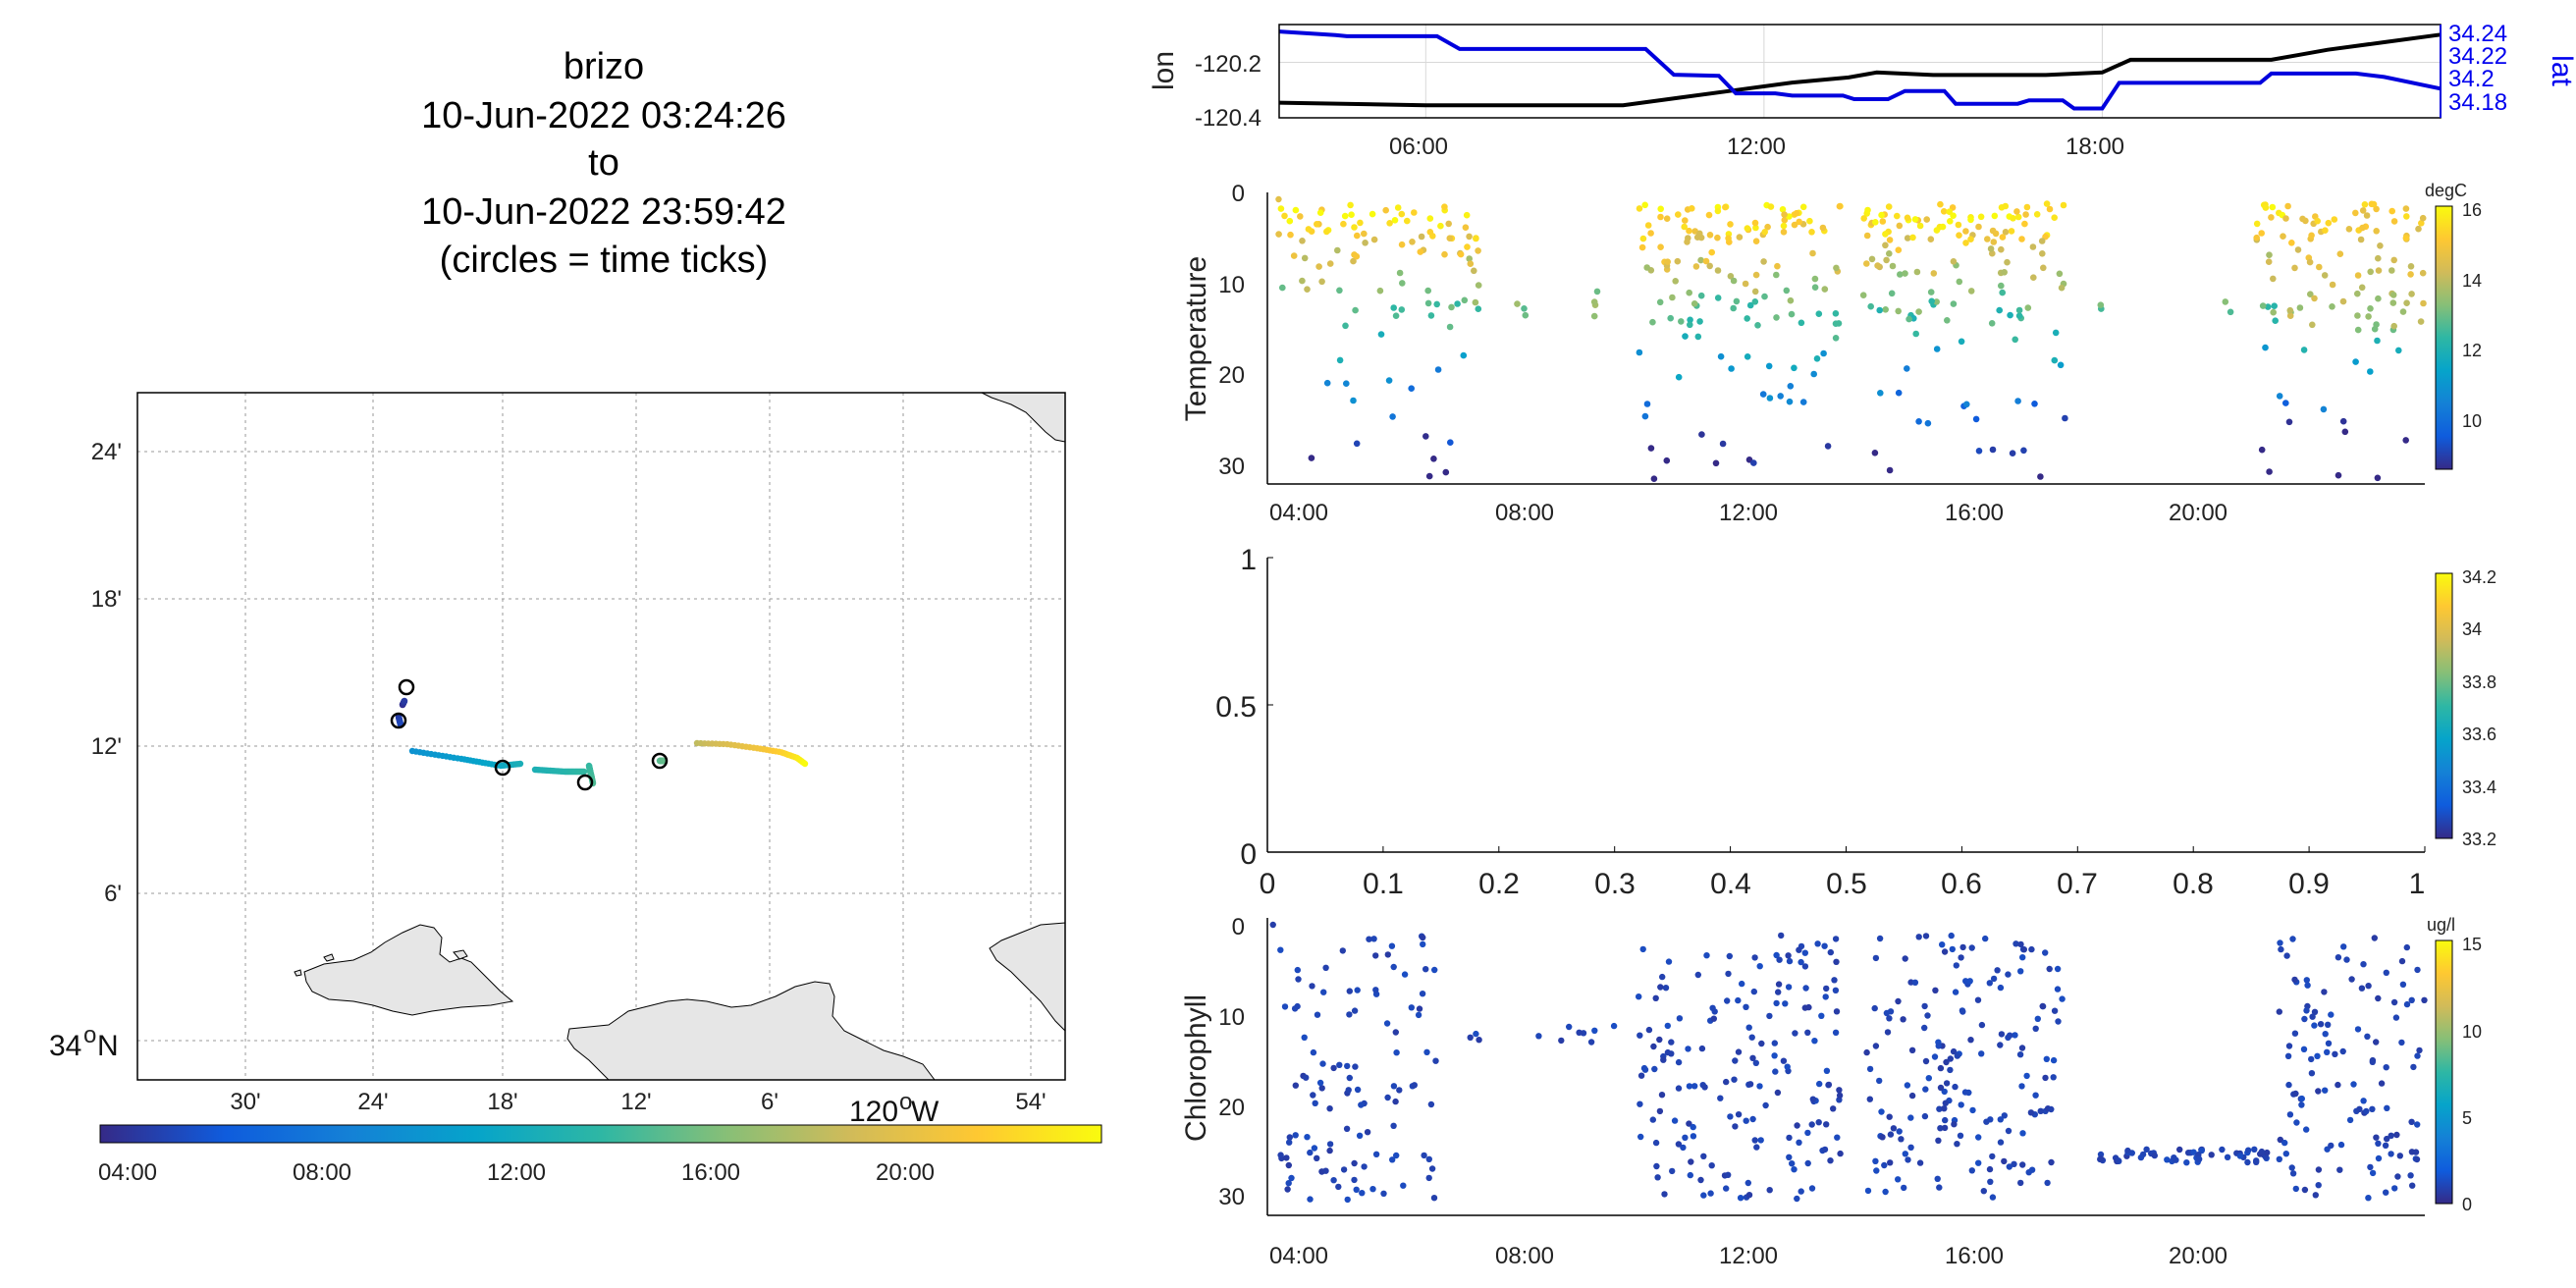  What do you see at coordinates (635, 1102) in the screenshot?
I see `lon-tick-12: 12'` at bounding box center [635, 1102].